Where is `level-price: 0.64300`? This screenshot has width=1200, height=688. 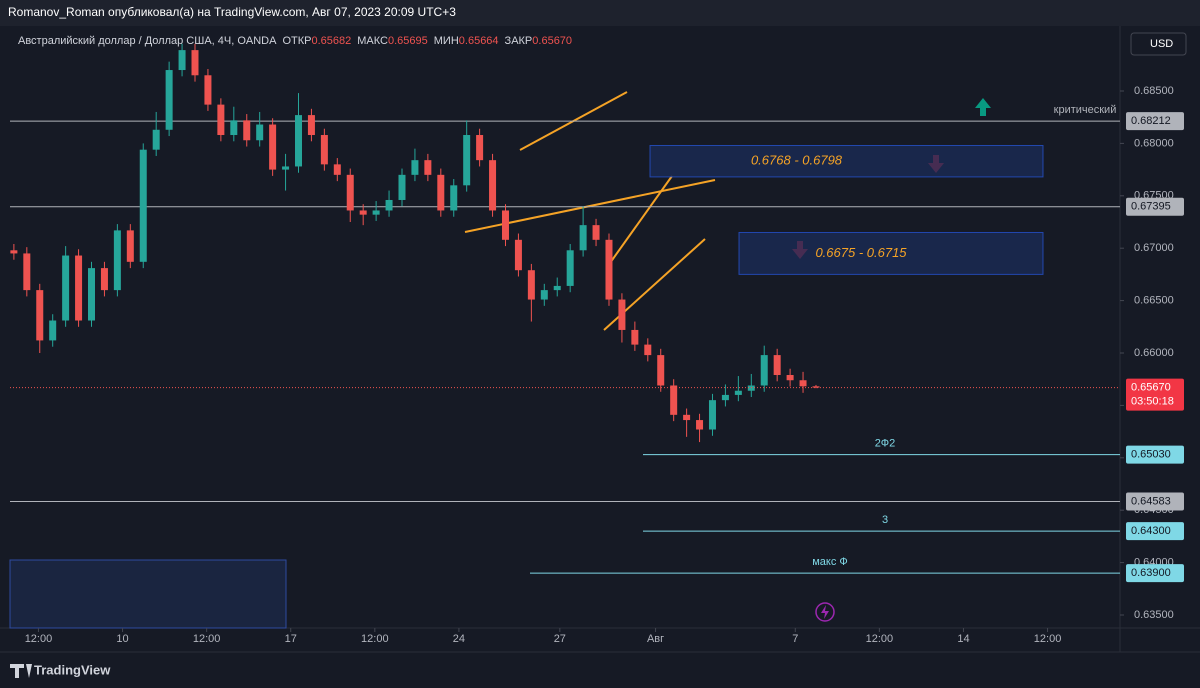
level-price: 0.64300 is located at coordinates (1151, 531).